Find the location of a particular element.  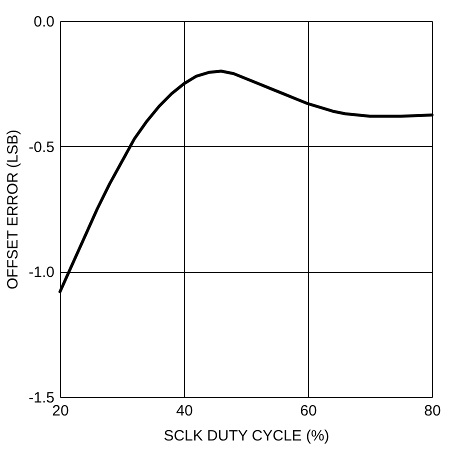

x-tick-label: 20 is located at coordinates (60, 411).